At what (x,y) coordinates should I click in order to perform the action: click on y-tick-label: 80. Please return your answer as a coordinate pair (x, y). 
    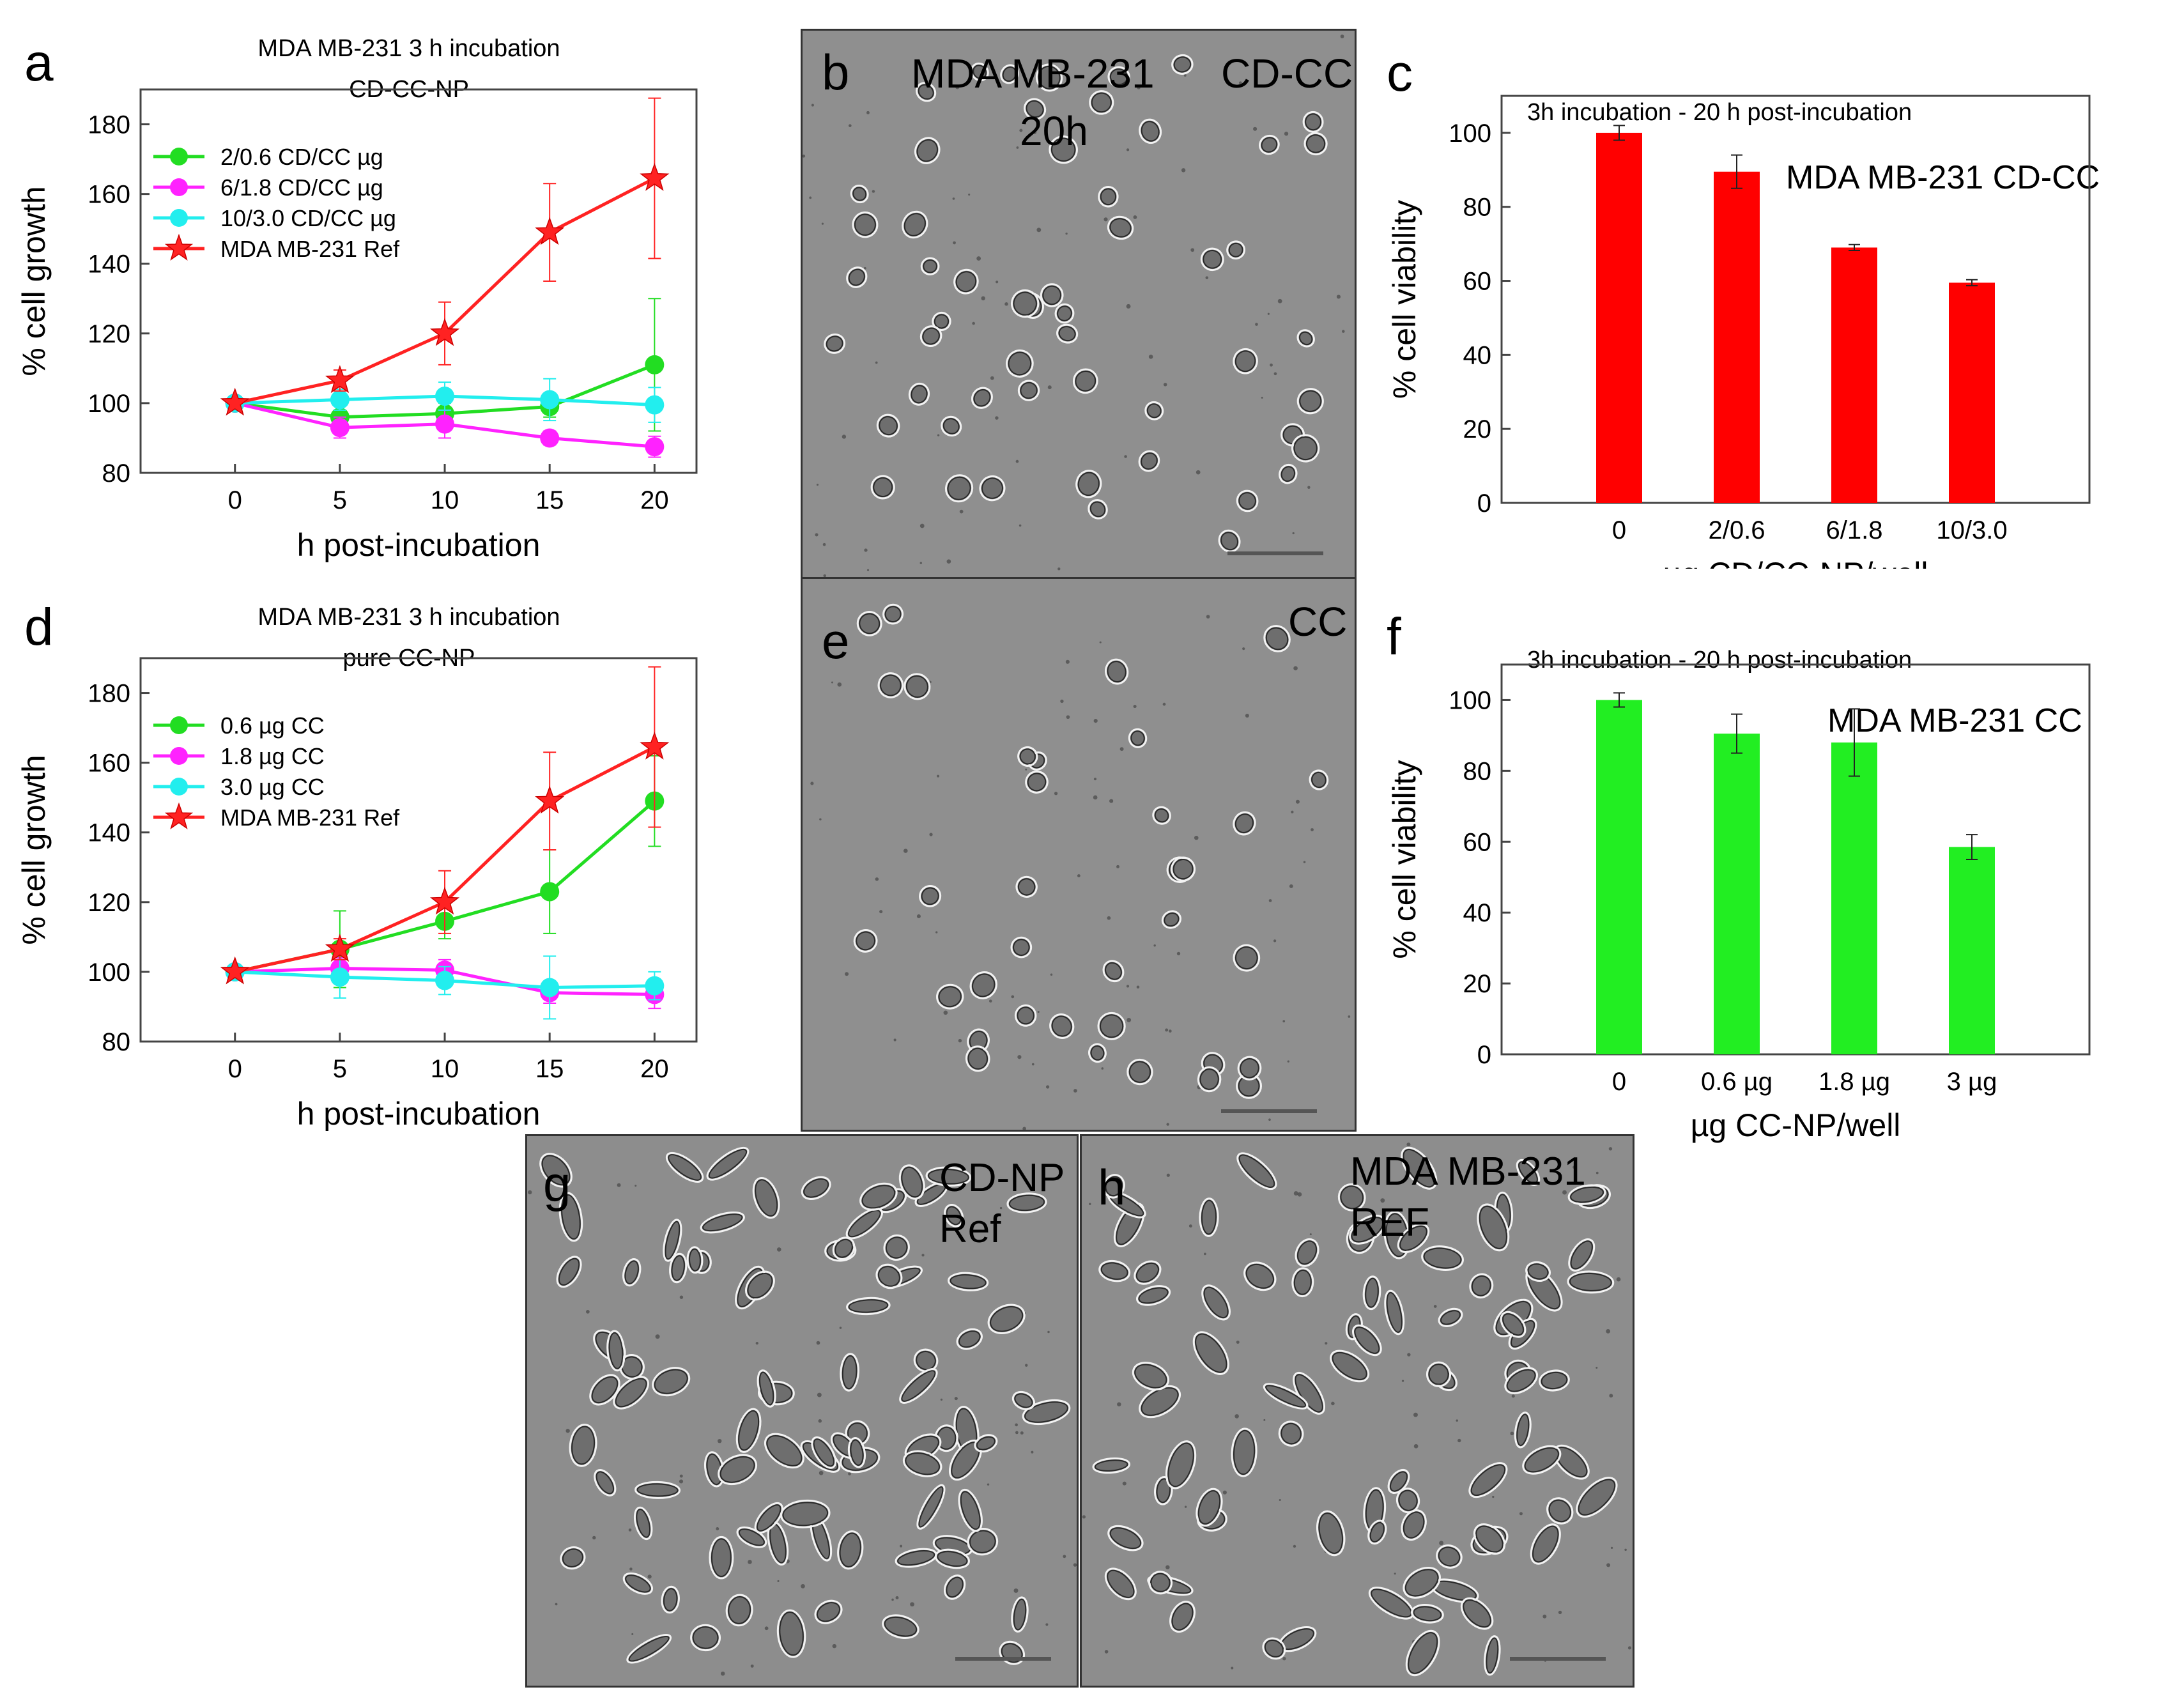
    Looking at the image, I should click on (117, 1042).